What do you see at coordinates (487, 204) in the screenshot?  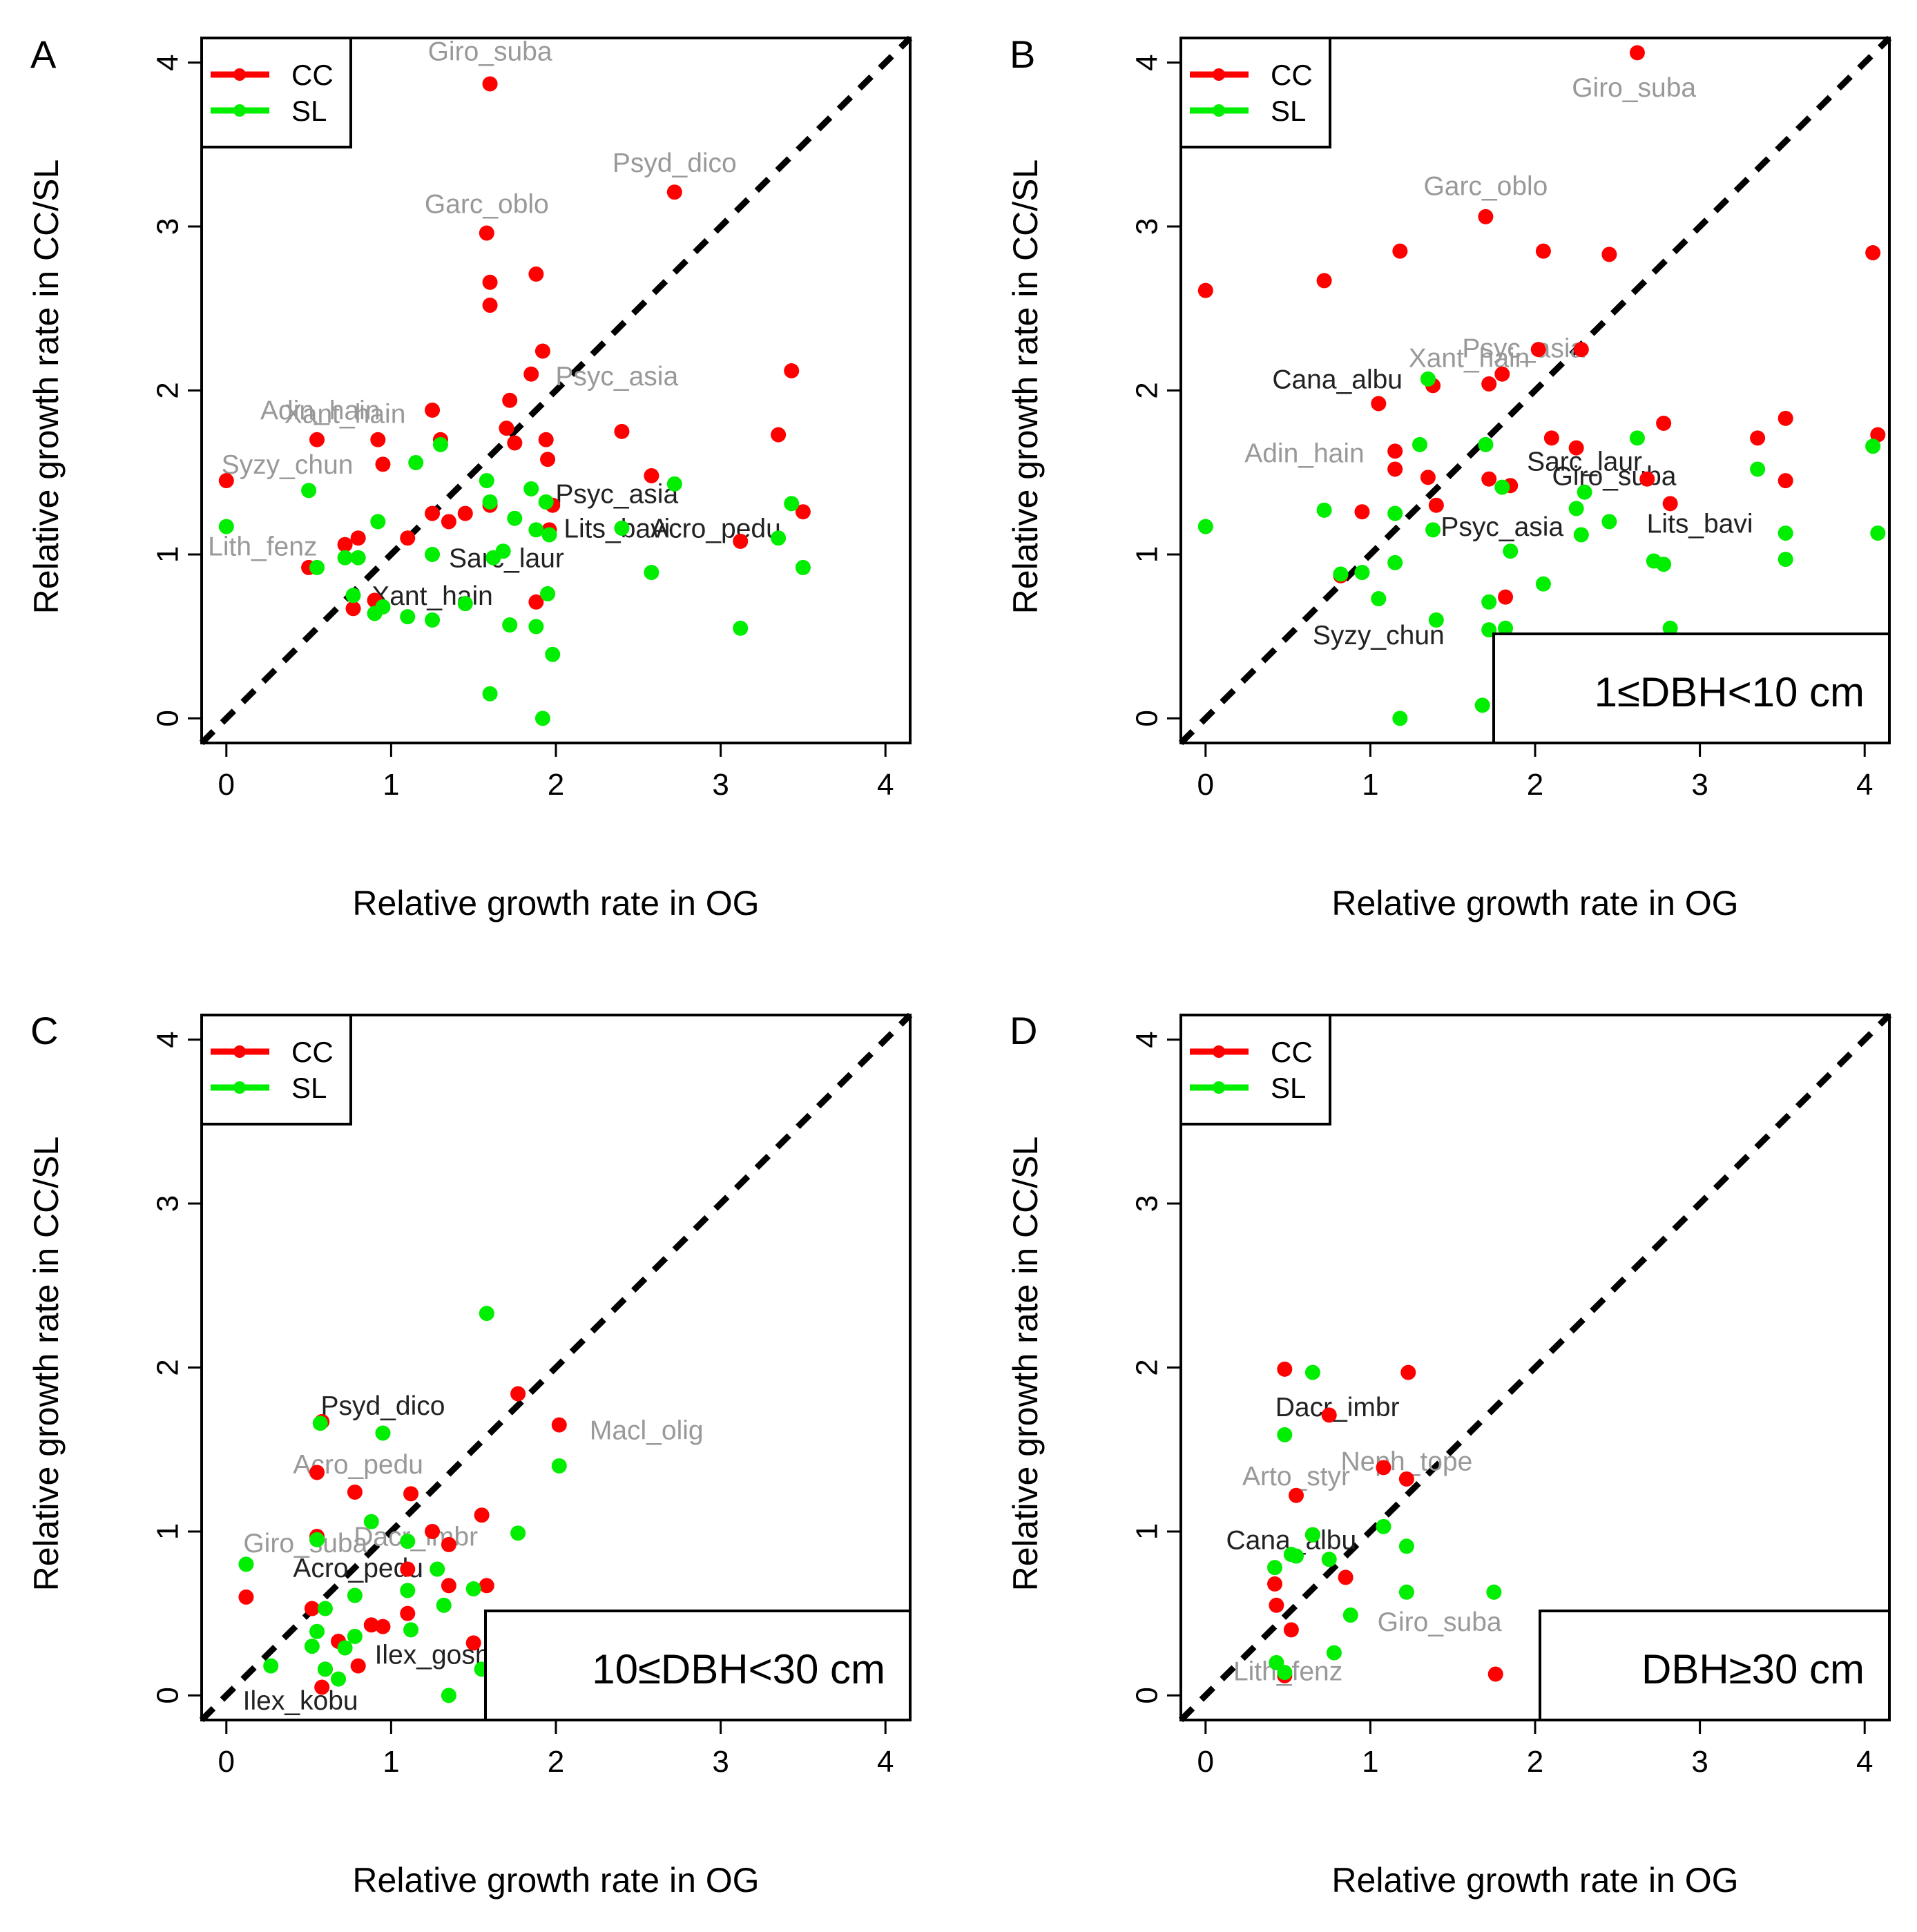 I see `species-label: Garc_oblo` at bounding box center [487, 204].